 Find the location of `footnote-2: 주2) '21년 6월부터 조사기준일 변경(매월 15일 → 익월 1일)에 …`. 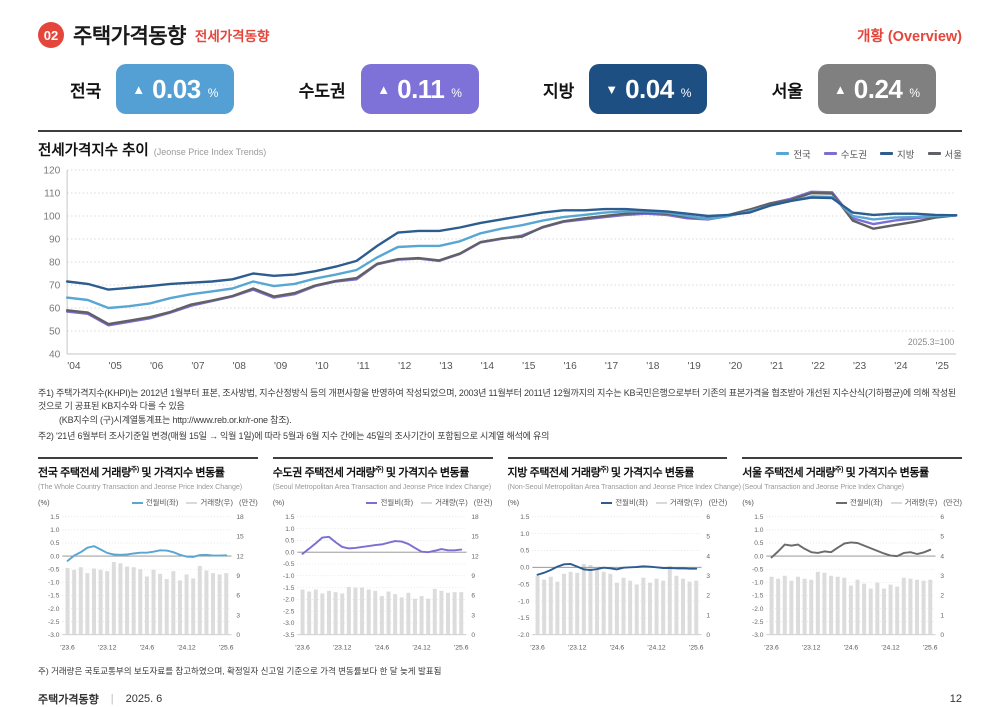

footnote-2: 주2) '21년 6월부터 조사기준일 변경(매월 15일 → 익월 1일)에 … is located at coordinates (294, 436).